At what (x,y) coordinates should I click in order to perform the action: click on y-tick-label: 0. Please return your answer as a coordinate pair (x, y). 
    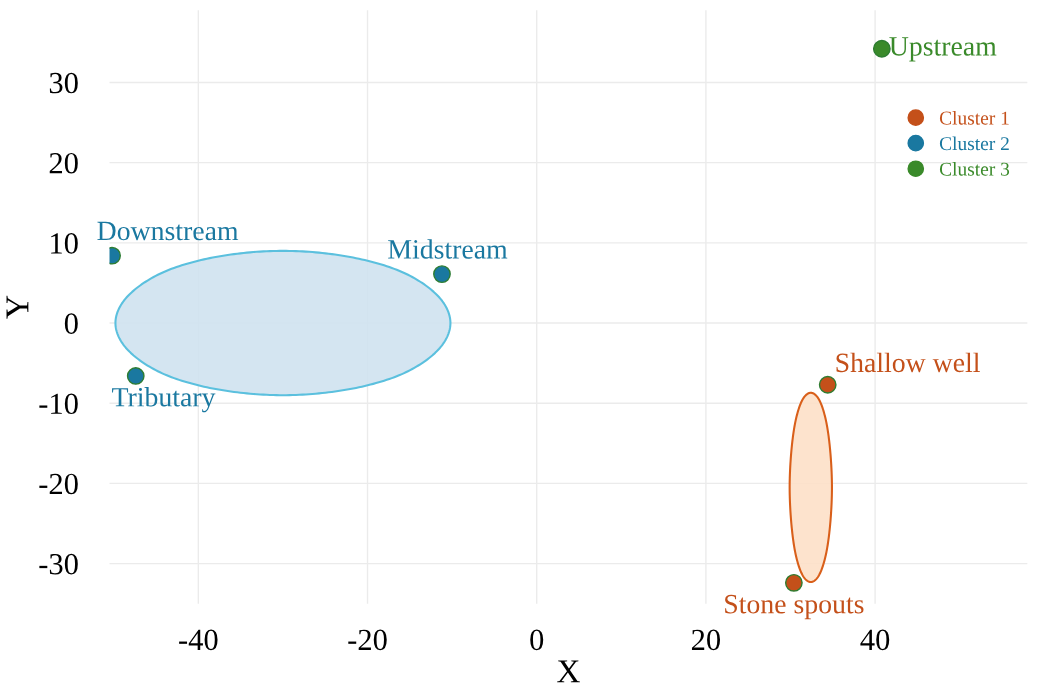
    Looking at the image, I should click on (71, 323).